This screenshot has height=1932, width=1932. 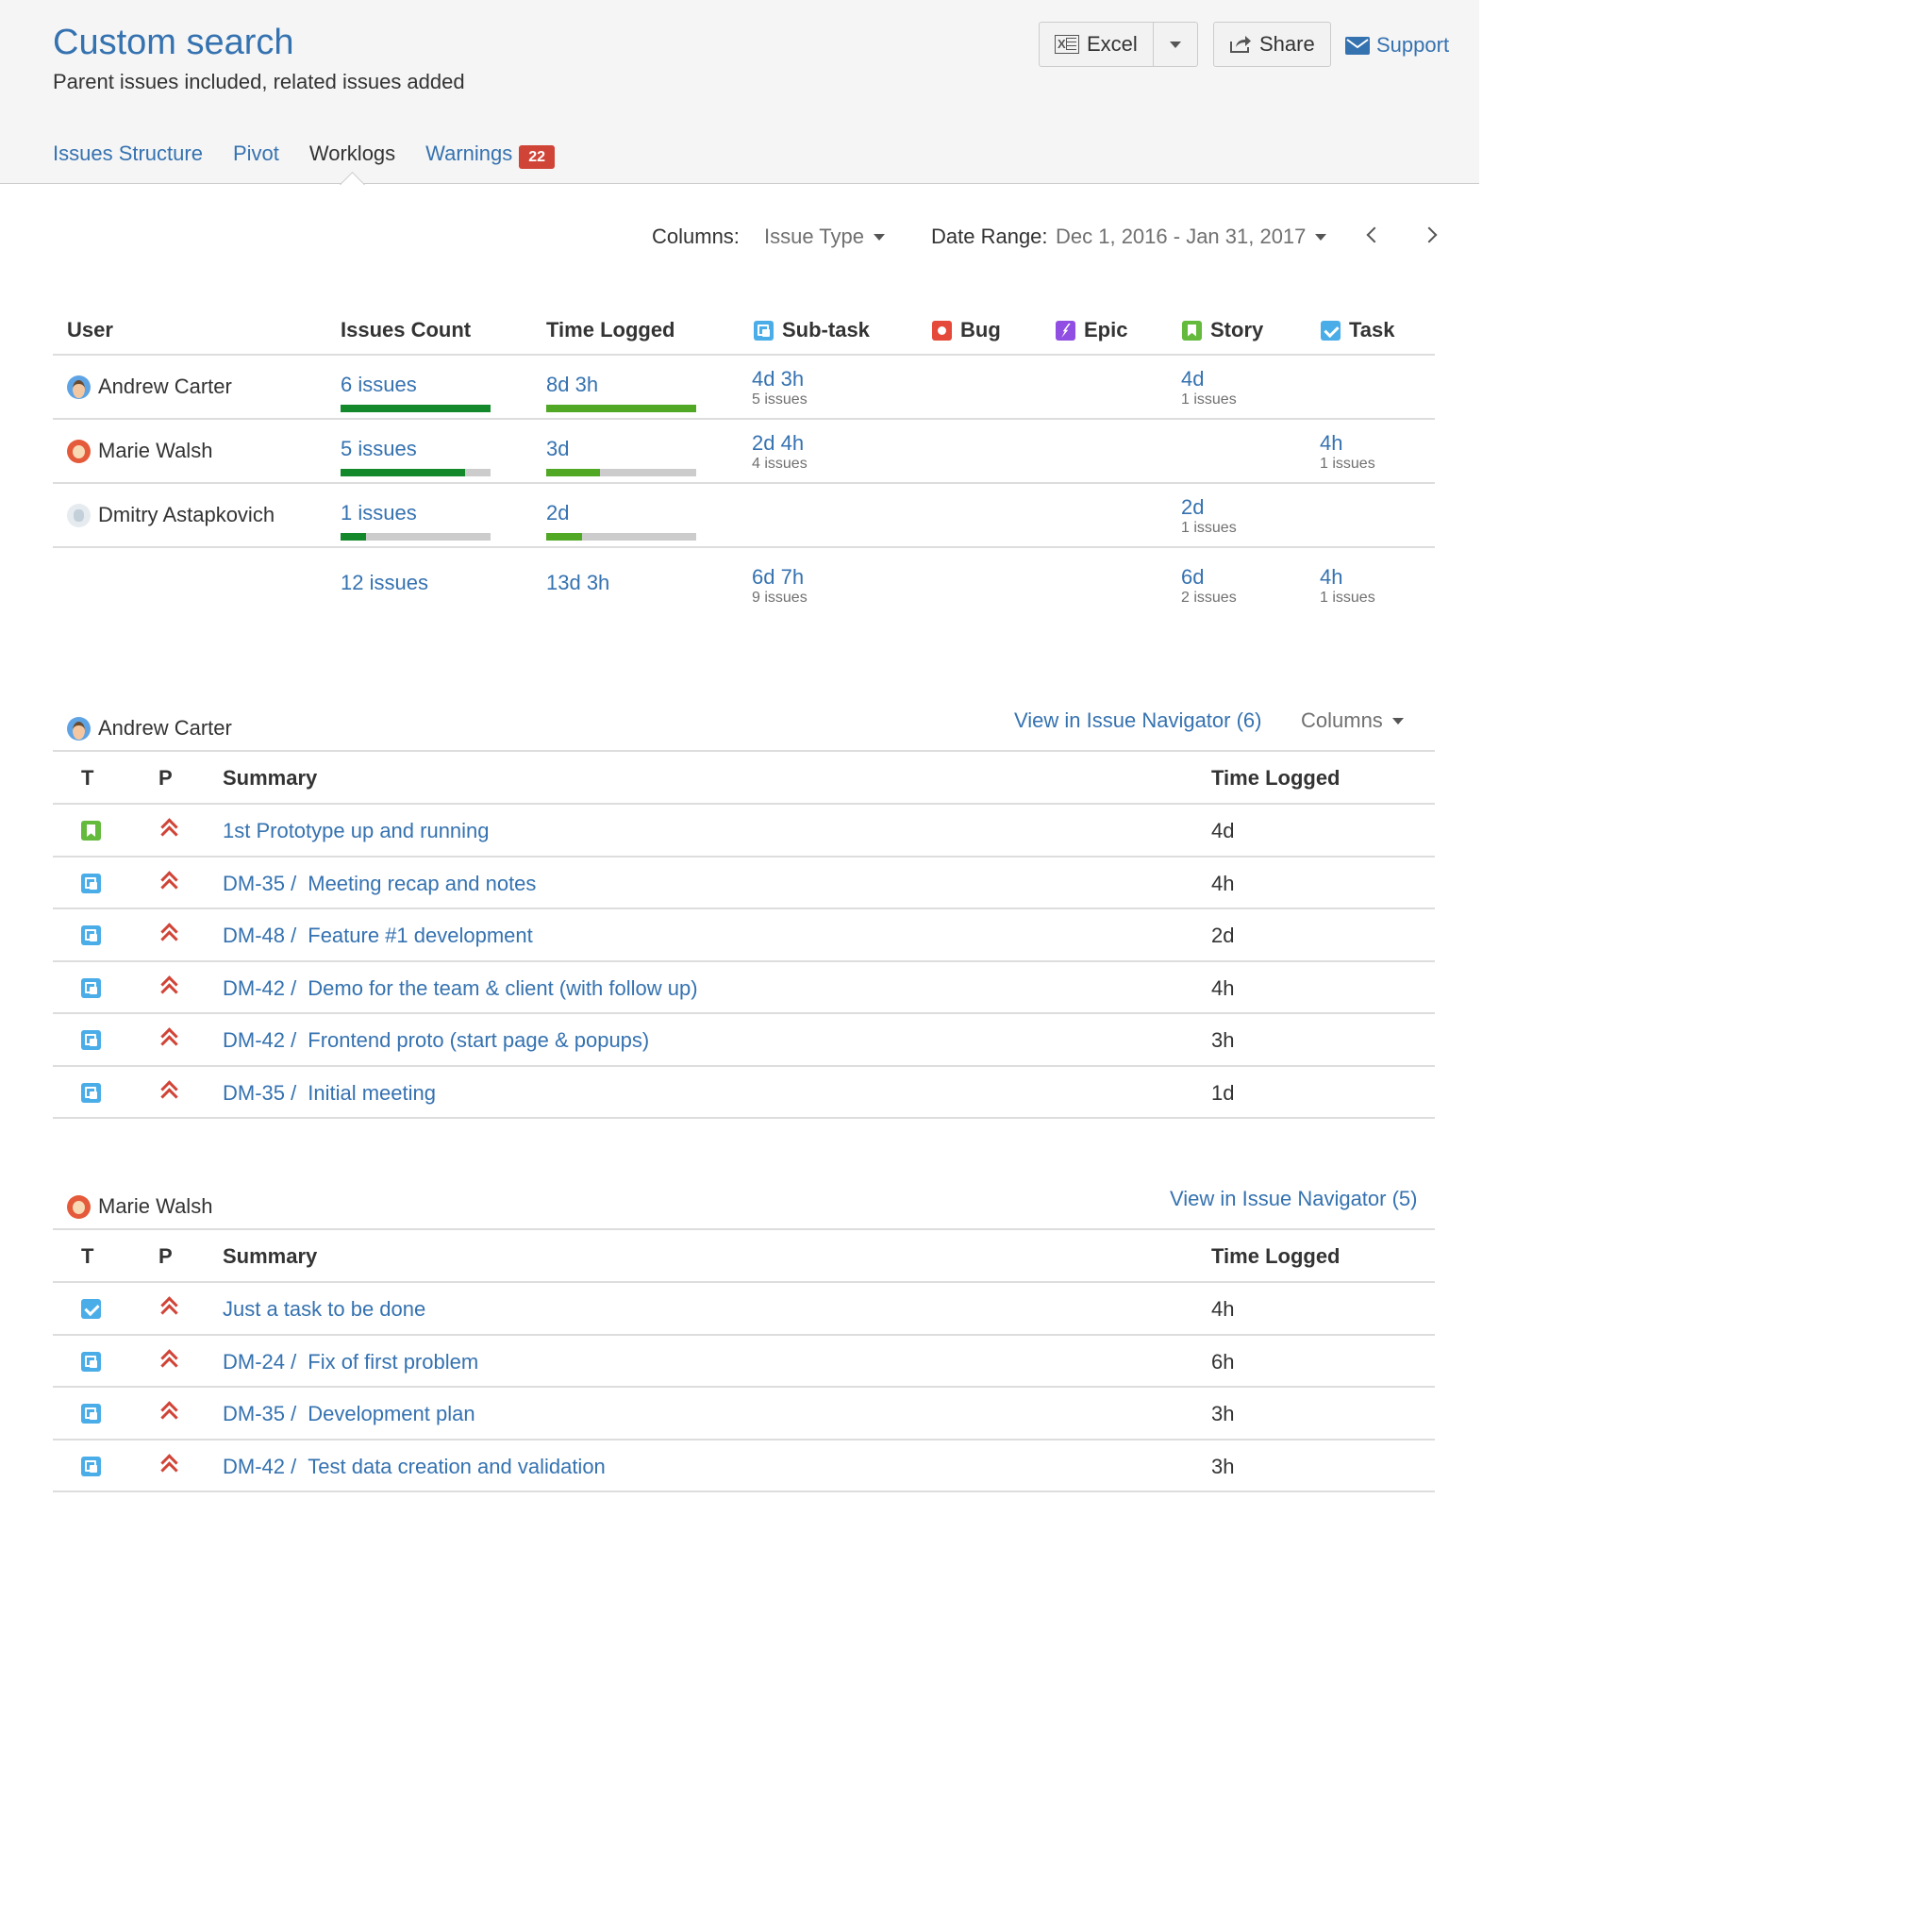 I want to click on tab-issues-structure: Issues Structure, so click(x=128, y=163).